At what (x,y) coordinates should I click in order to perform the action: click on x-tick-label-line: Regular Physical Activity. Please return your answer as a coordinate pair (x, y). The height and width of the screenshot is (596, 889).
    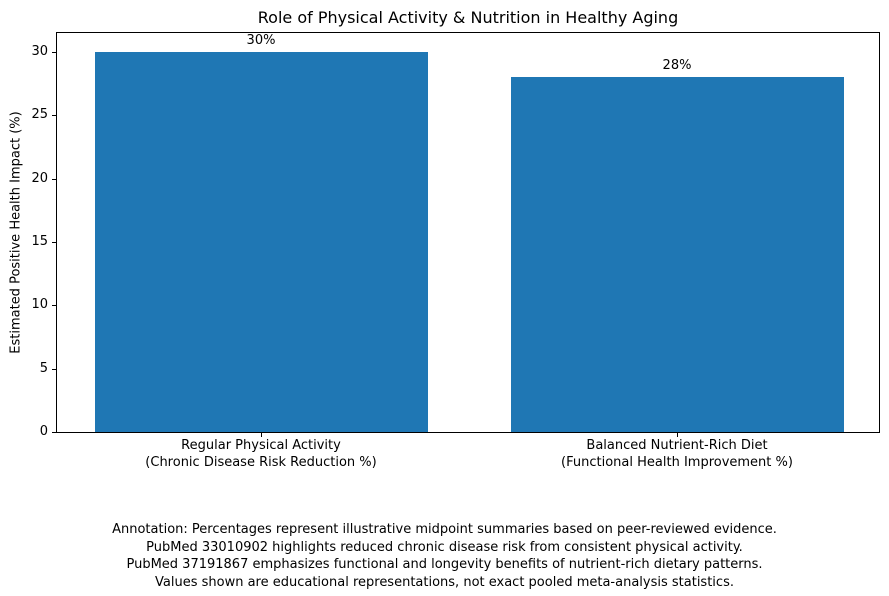
    Looking at the image, I should click on (261, 445).